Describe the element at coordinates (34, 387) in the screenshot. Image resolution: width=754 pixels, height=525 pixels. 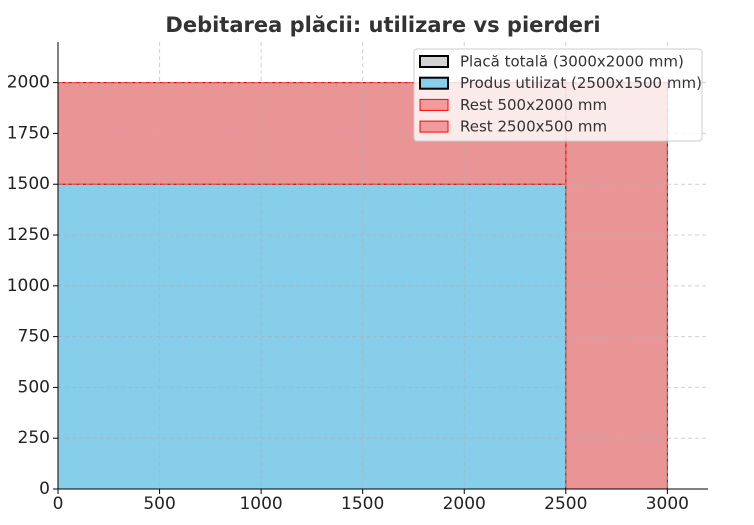
I see `y-tick-label: 500` at that location.